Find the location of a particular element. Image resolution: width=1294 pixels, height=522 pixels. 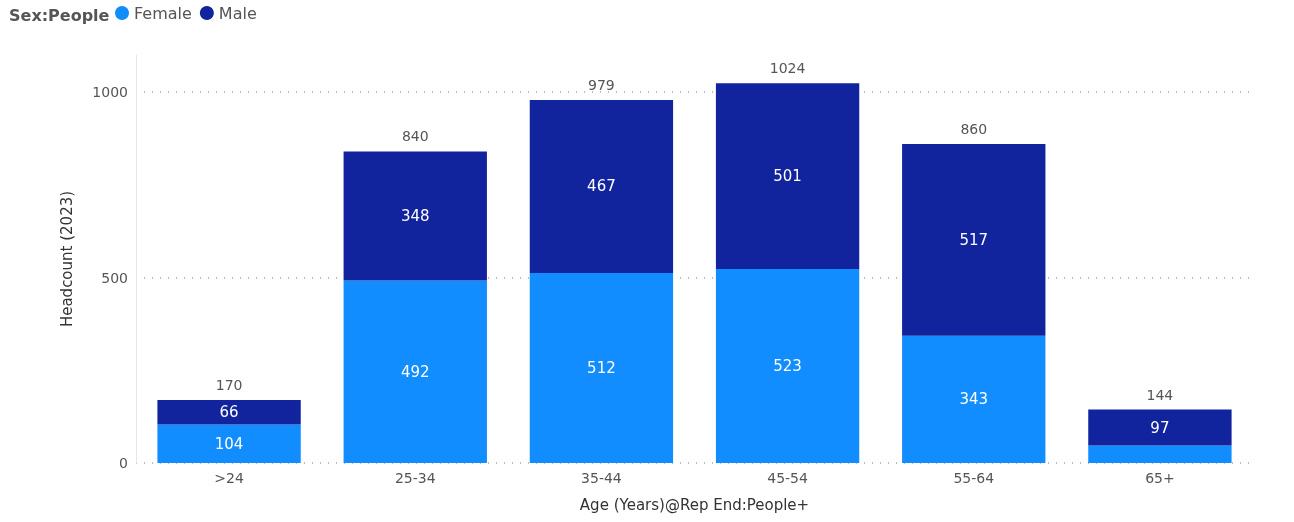

x-tick-label: 65+ is located at coordinates (1160, 478).